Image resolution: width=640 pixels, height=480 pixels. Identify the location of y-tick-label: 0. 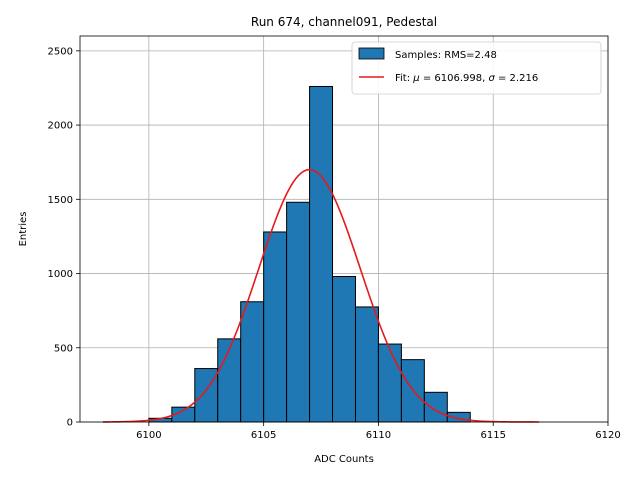
(70, 423).